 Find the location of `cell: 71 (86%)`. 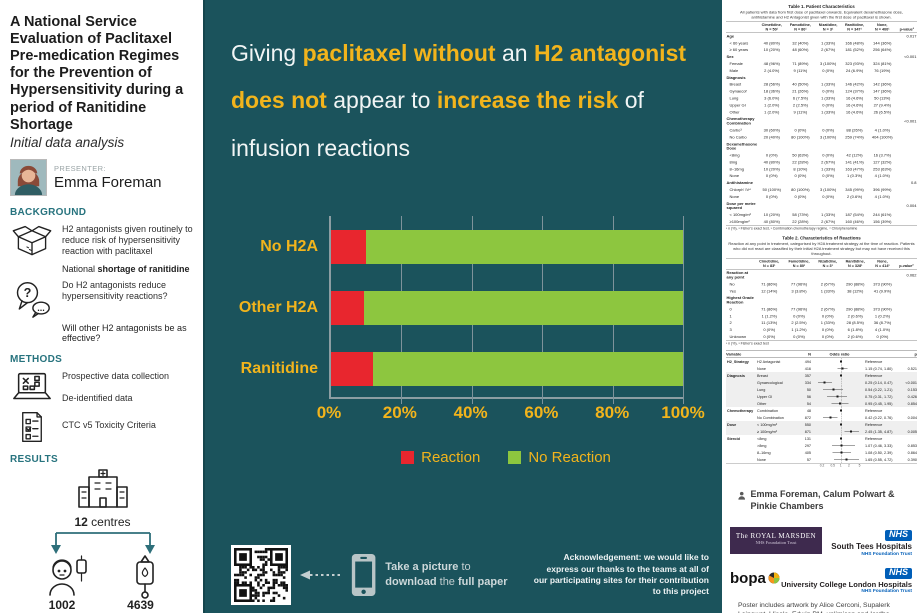

cell: 71 (86%) is located at coordinates (769, 284).